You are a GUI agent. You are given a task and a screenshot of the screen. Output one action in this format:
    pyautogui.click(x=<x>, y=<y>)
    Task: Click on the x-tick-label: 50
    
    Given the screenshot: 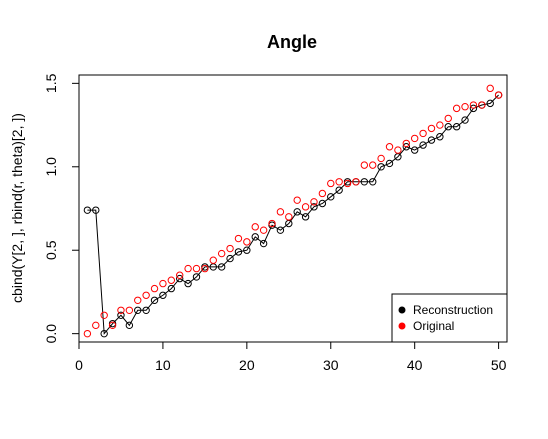 What is the action you would take?
    pyautogui.click(x=499, y=365)
    